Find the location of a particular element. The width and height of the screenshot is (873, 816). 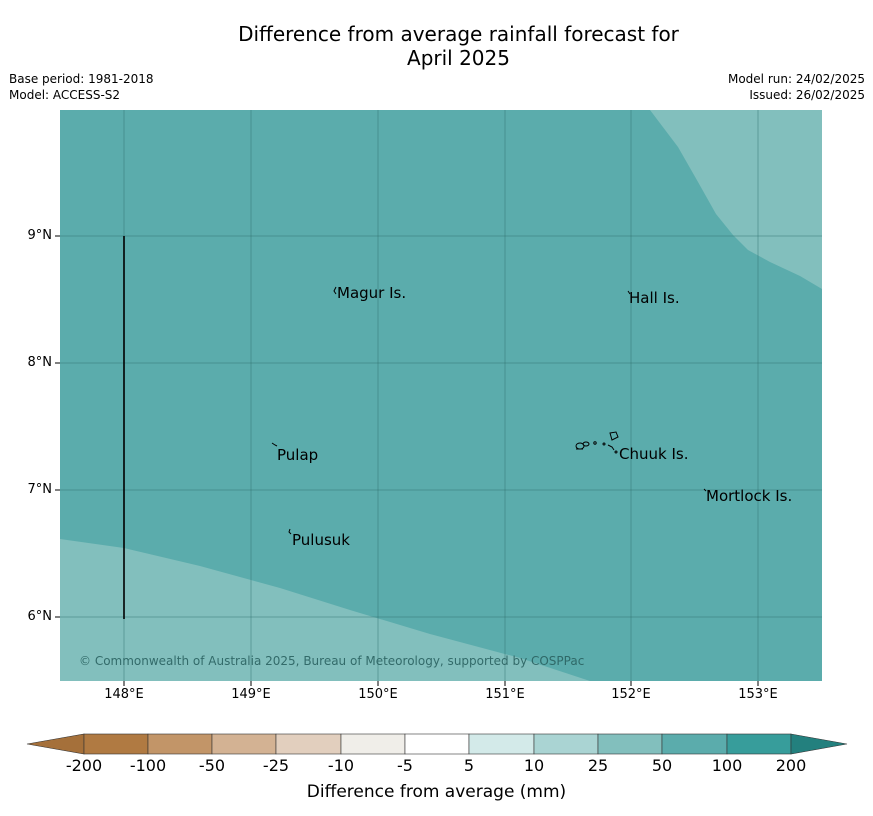

colorbar is located at coordinates (437, 744).